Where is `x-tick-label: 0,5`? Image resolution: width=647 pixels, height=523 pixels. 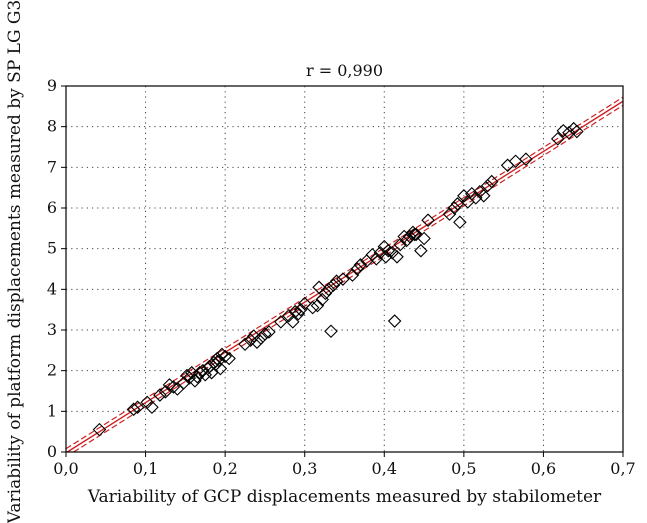
x-tick-label: 0,5 is located at coordinates (463, 468).